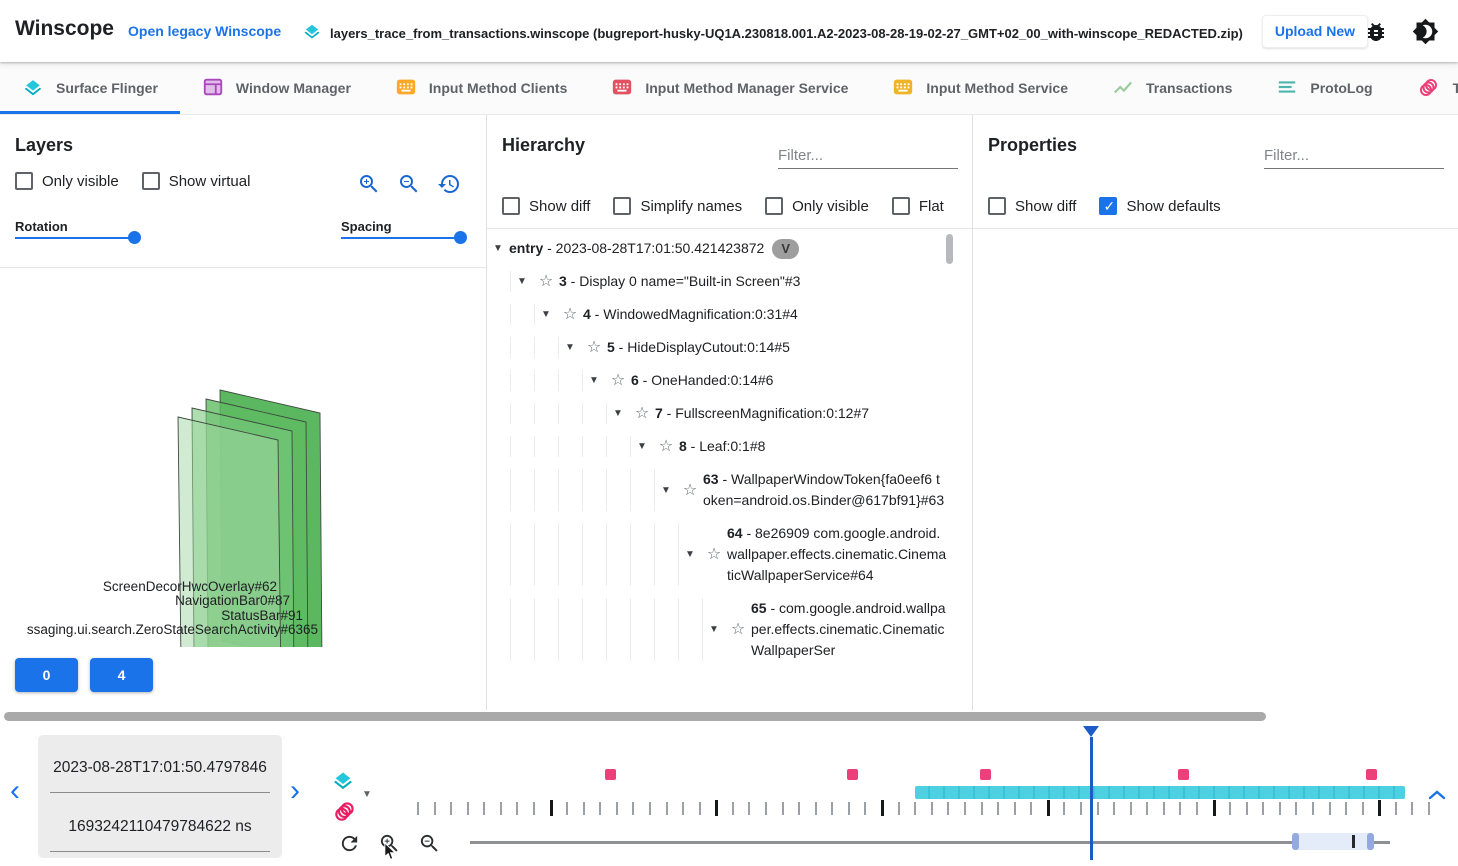  What do you see at coordinates (1295, 841) in the screenshot?
I see `minimap-handle-left` at bounding box center [1295, 841].